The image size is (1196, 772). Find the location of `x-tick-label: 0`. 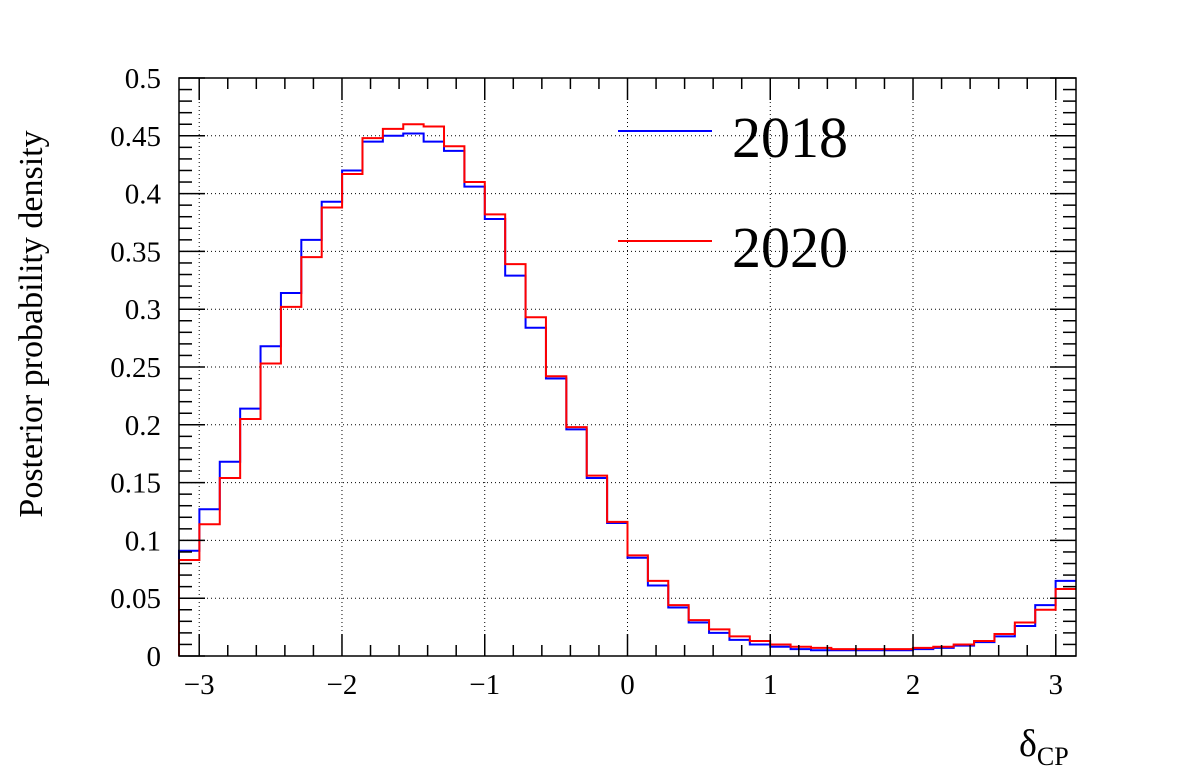

x-tick-label: 0 is located at coordinates (627, 685).